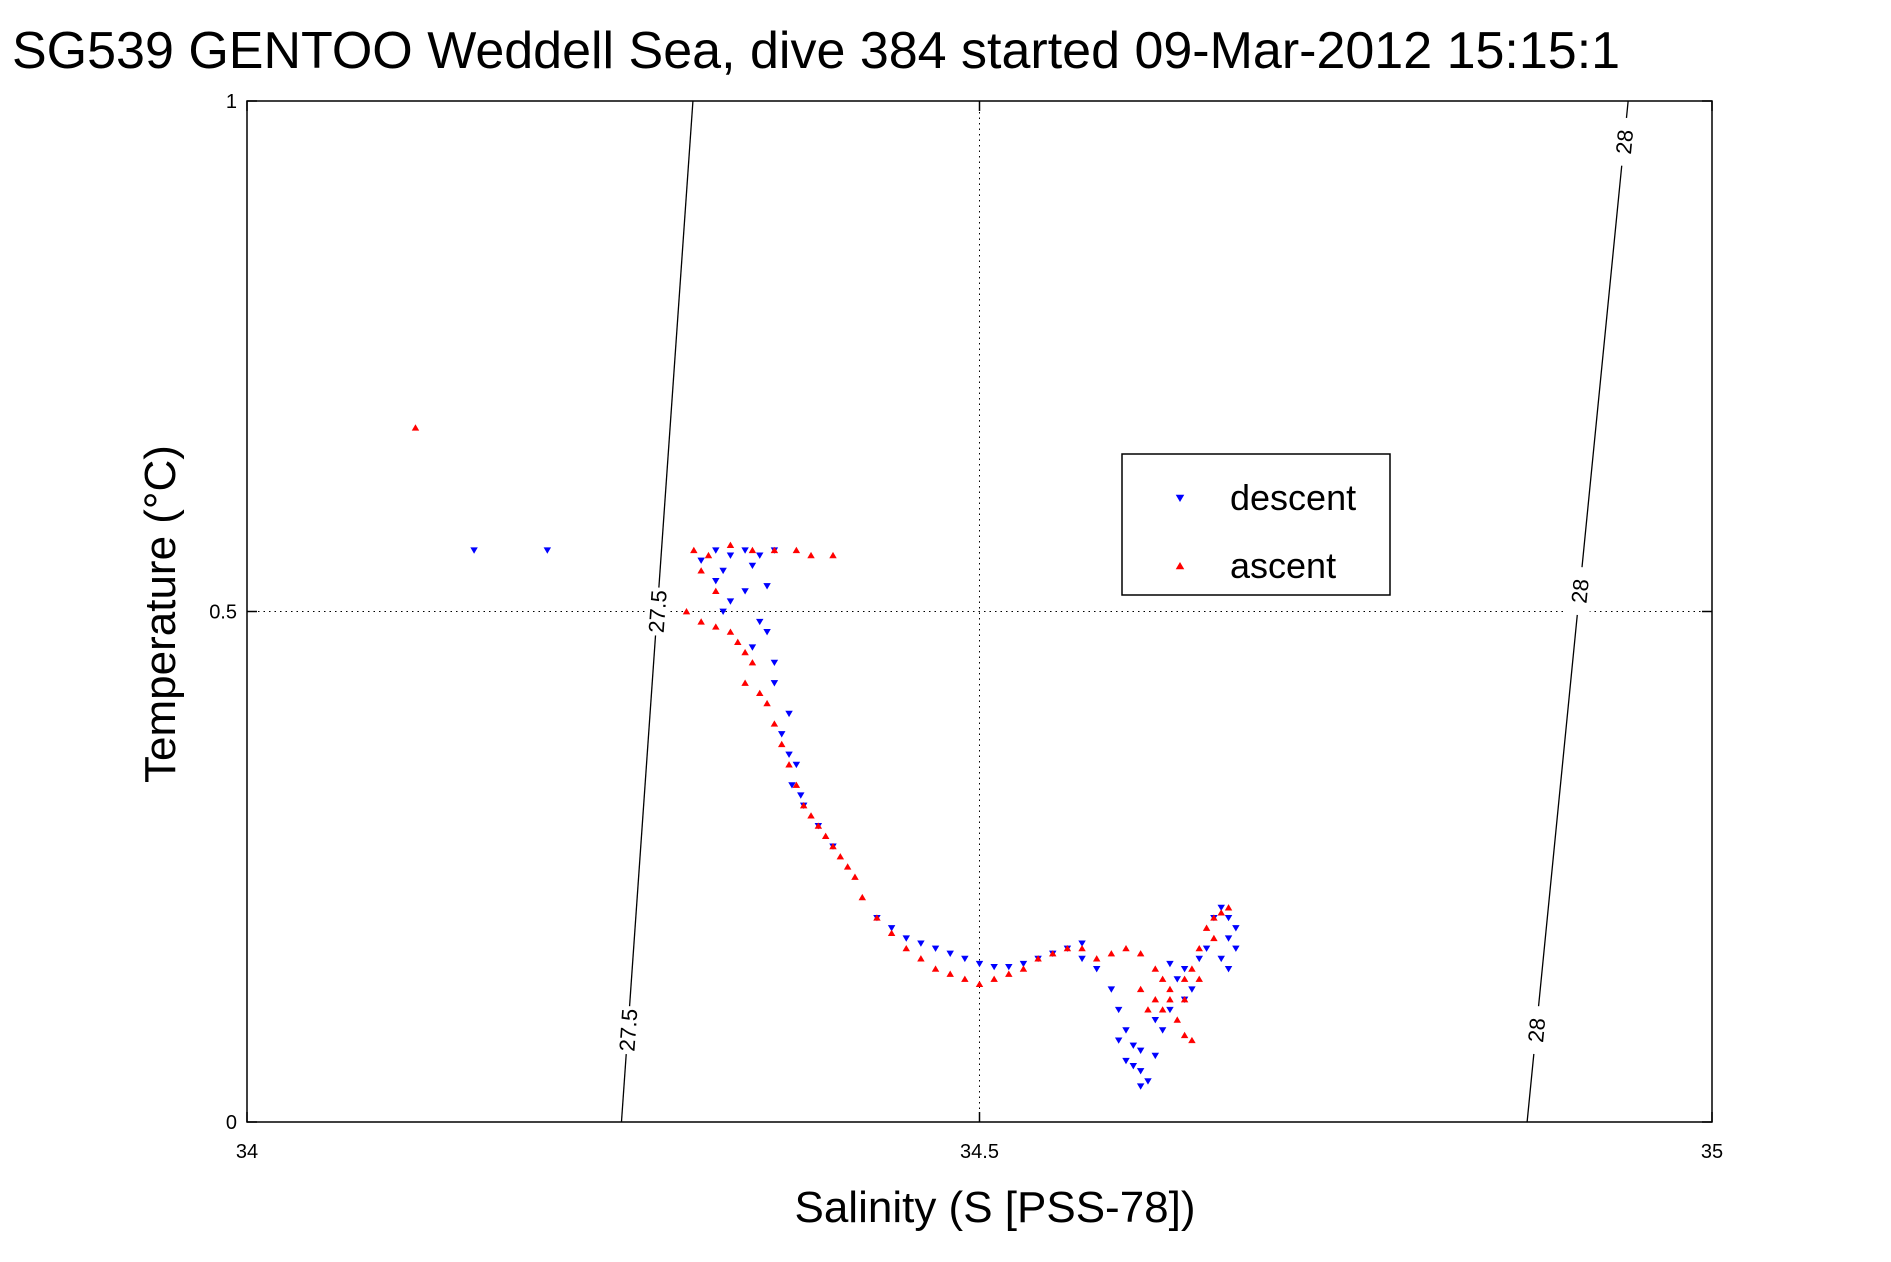  What do you see at coordinates (1180, 565) in the screenshot?
I see `legend-marker-ascent` at bounding box center [1180, 565].